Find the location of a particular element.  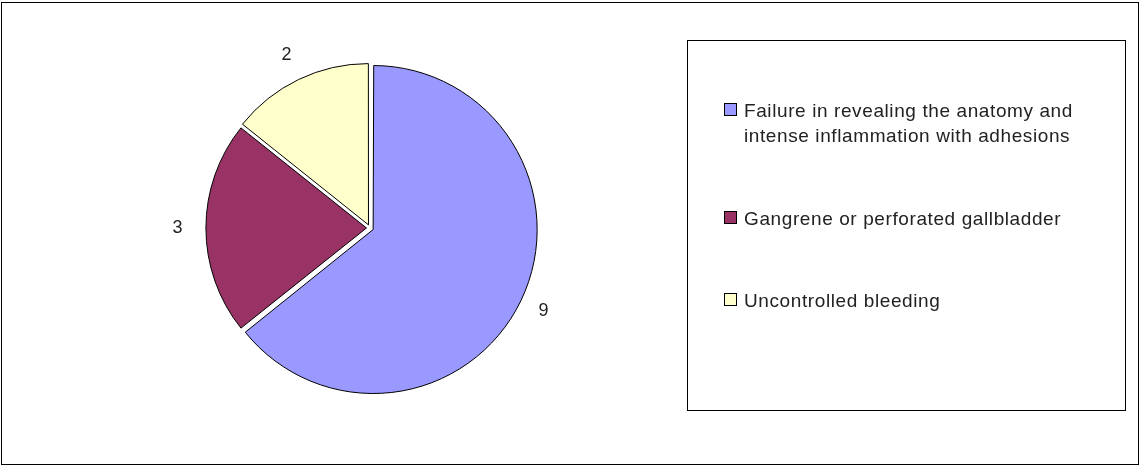

data-label: 2 is located at coordinates (286, 53).